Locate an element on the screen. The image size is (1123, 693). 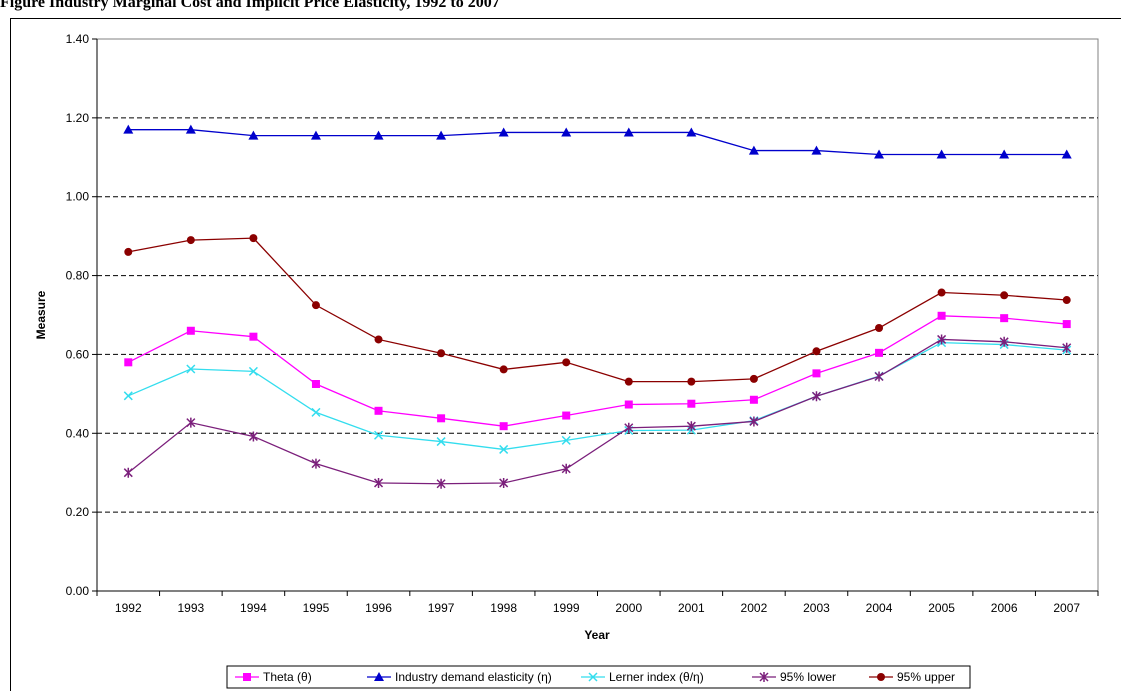
legend-item: Theta (θ) is located at coordinates (273, 677).